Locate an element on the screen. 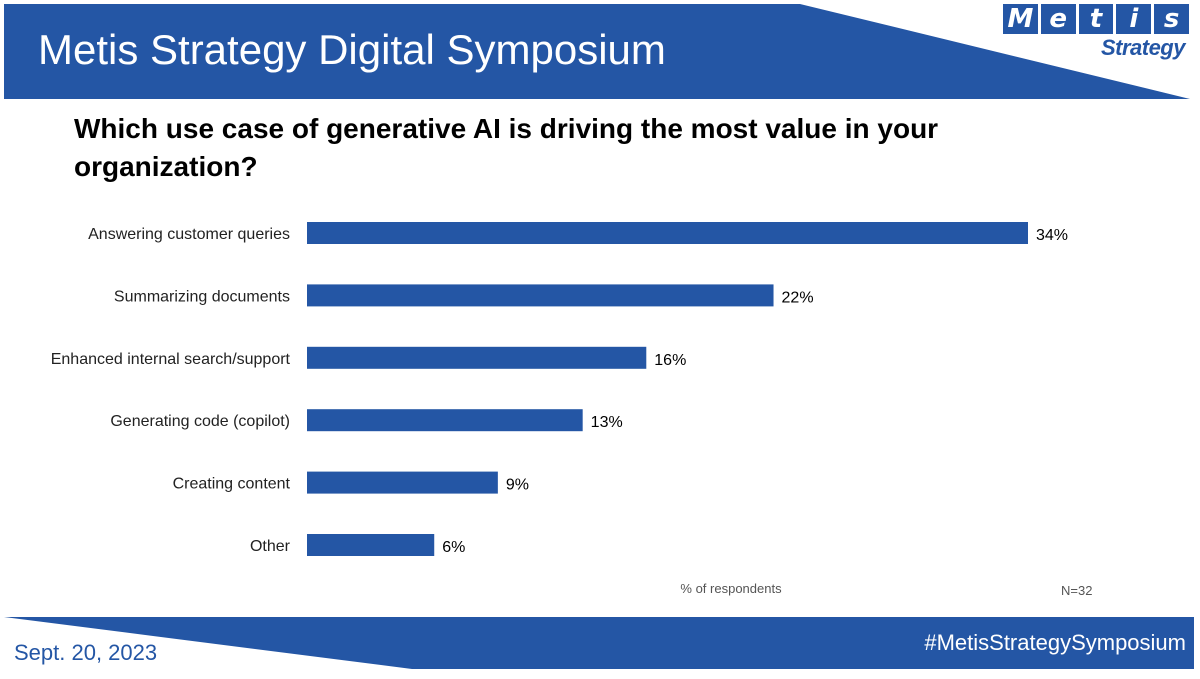 The width and height of the screenshot is (1200, 679). logo-subtitle: Strategy is located at coordinates (1143, 47).